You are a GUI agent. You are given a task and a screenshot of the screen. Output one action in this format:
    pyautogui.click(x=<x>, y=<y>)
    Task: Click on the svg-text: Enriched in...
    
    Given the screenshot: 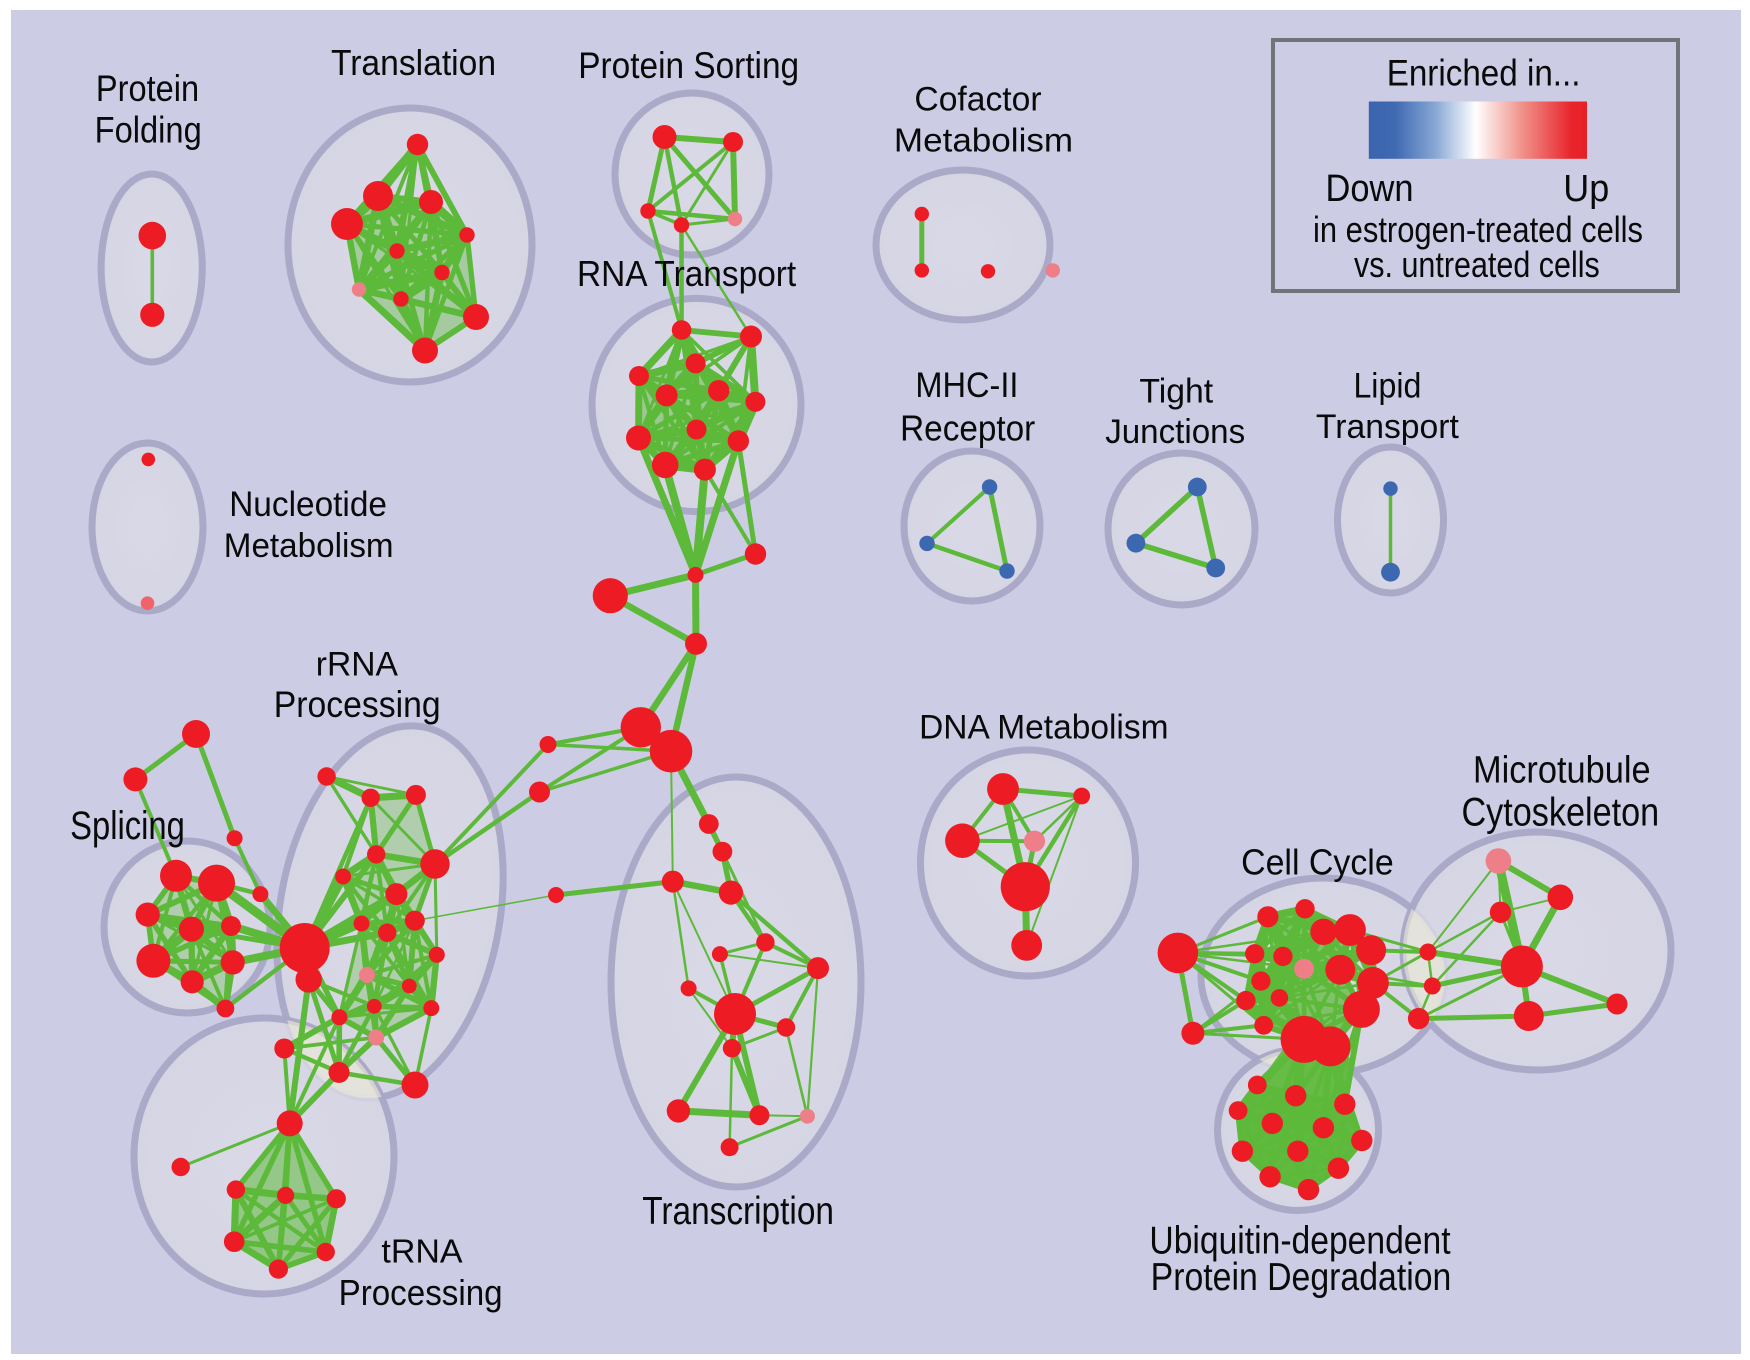 What is the action you would take?
    pyautogui.click(x=1484, y=73)
    